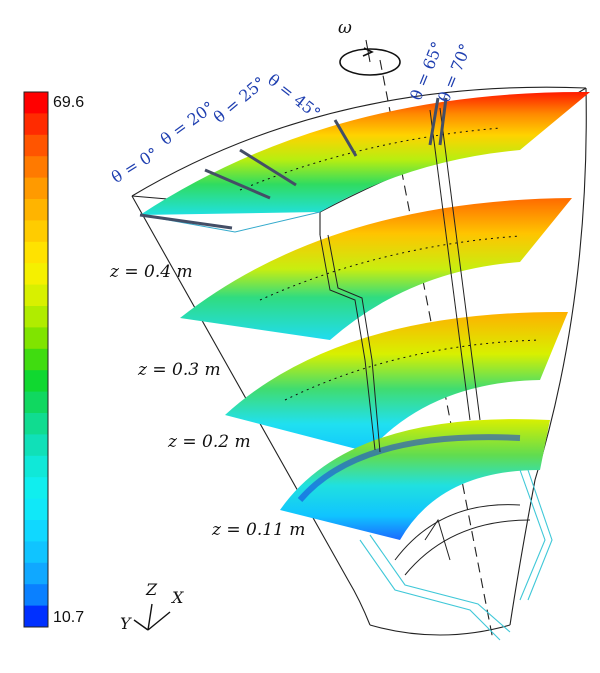 The image size is (600, 673). What do you see at coordinates (370, 57) in the screenshot?
I see `rotation-indicator` at bounding box center [370, 57].